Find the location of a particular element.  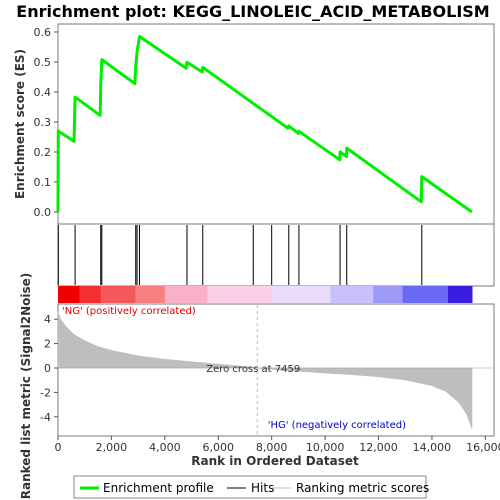

metric-y-tick-label: 0 is located at coordinates (47, 368).